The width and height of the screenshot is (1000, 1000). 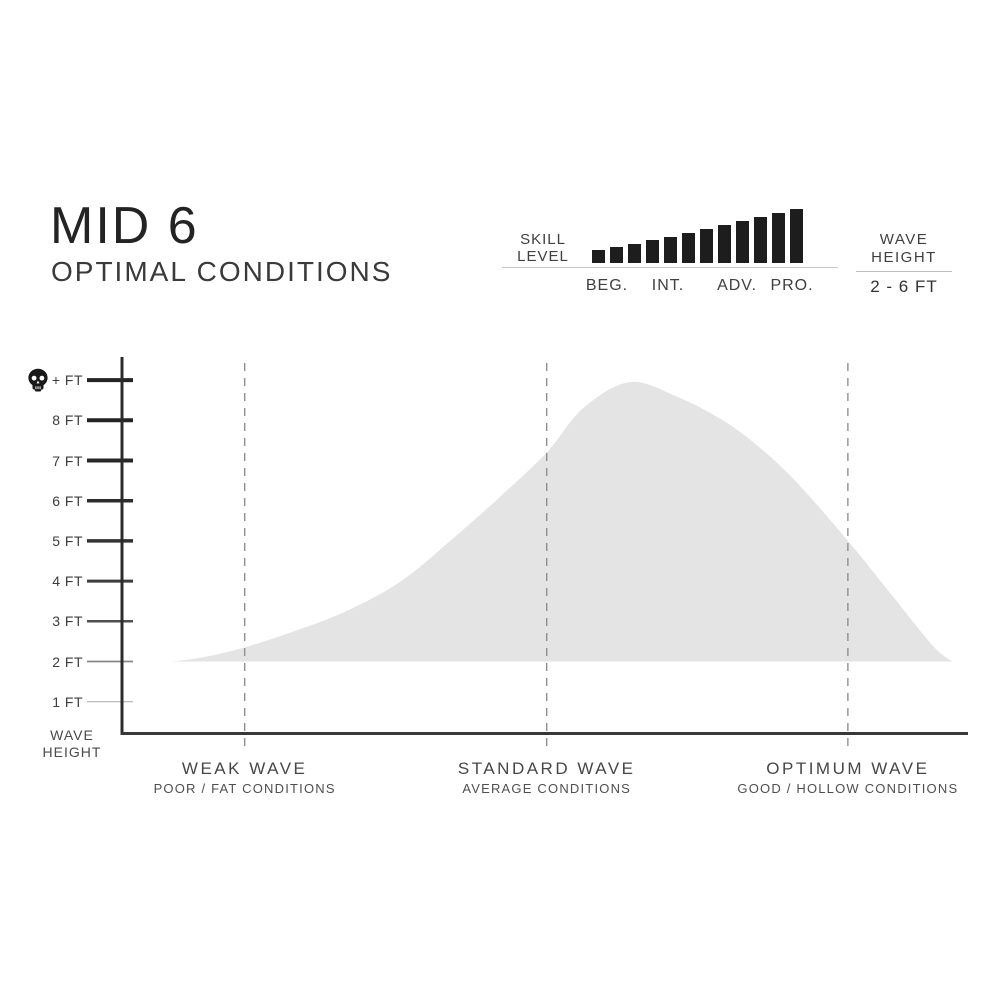 I want to click on y-tick-label-text: 7 FT, so click(x=67, y=460).